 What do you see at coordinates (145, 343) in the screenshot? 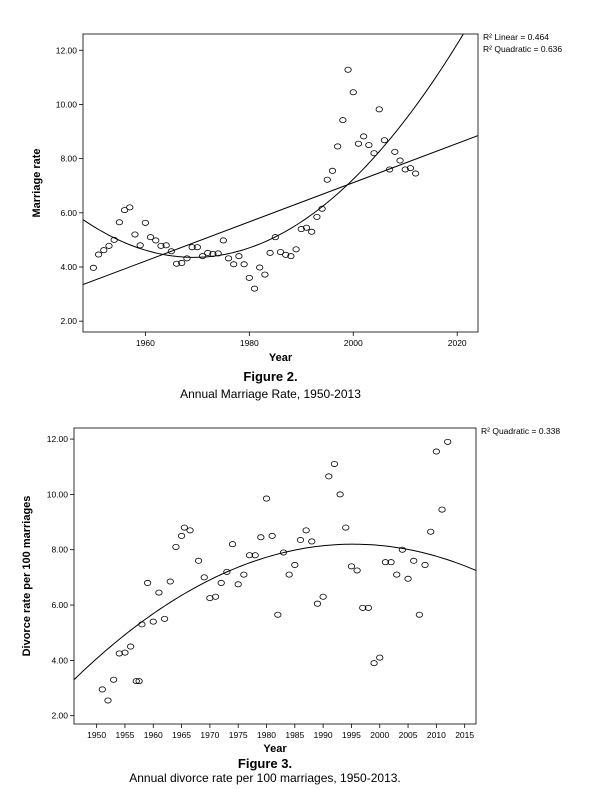
I see `fig2-xtick-label: 1960` at bounding box center [145, 343].